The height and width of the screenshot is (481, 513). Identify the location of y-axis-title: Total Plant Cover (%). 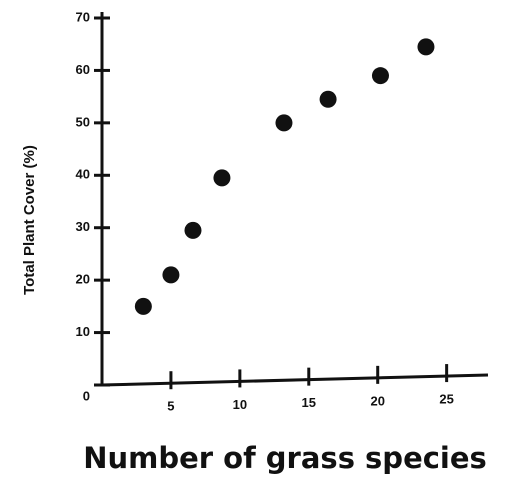
(29, 220).